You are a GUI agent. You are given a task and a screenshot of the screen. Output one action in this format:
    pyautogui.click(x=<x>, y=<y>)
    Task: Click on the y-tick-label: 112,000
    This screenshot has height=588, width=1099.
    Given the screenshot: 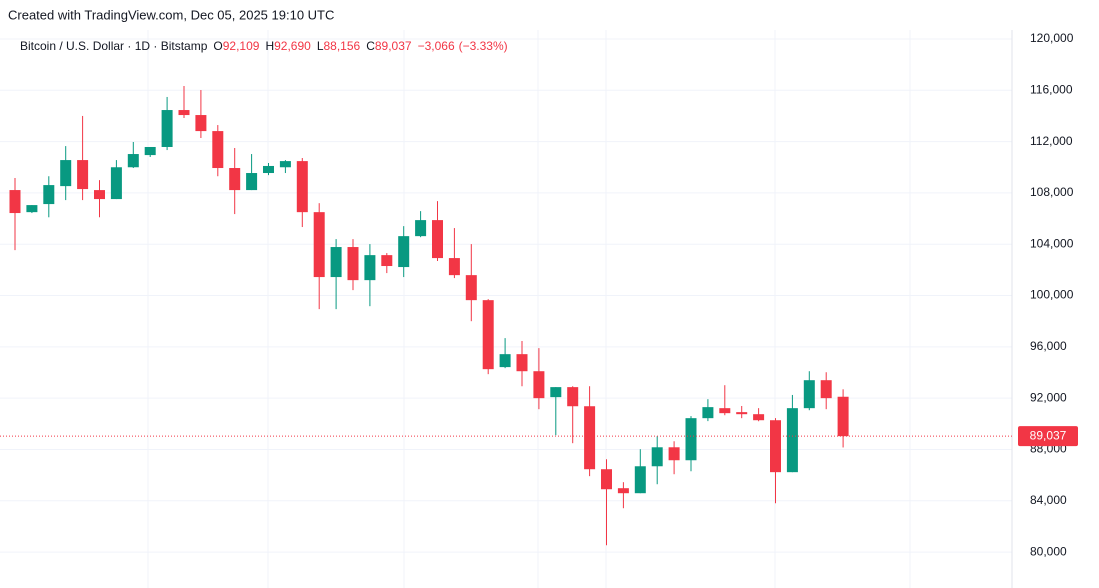 What is the action you would take?
    pyautogui.click(x=1051, y=141)
    